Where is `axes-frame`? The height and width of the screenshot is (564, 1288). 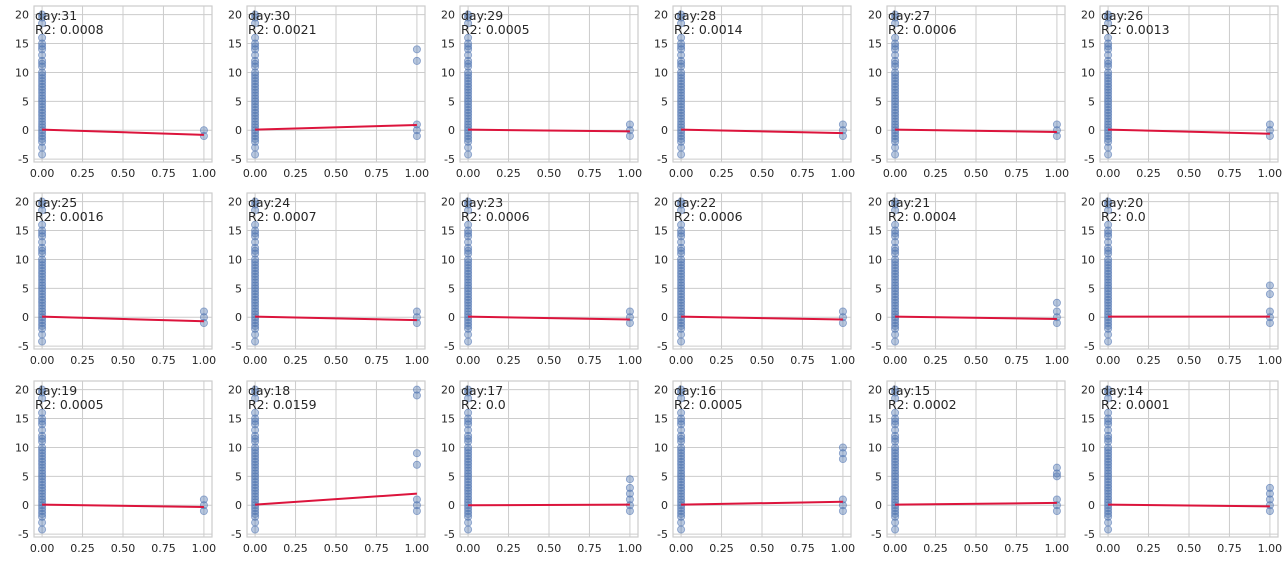
axes-frame is located at coordinates (123, 459).